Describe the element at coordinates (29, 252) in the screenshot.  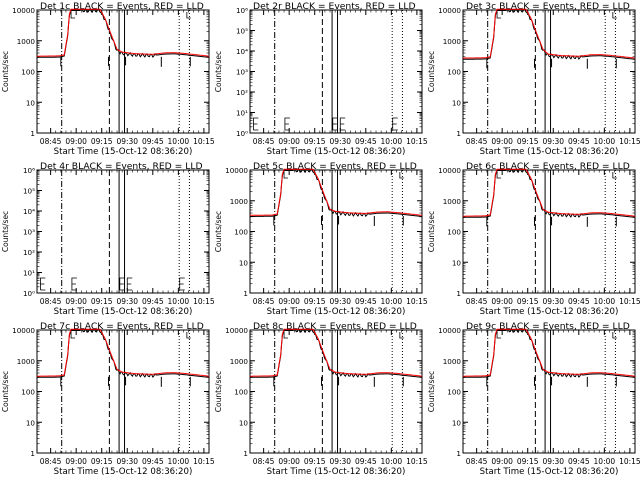
I see `y-tick-label: 10²` at that location.